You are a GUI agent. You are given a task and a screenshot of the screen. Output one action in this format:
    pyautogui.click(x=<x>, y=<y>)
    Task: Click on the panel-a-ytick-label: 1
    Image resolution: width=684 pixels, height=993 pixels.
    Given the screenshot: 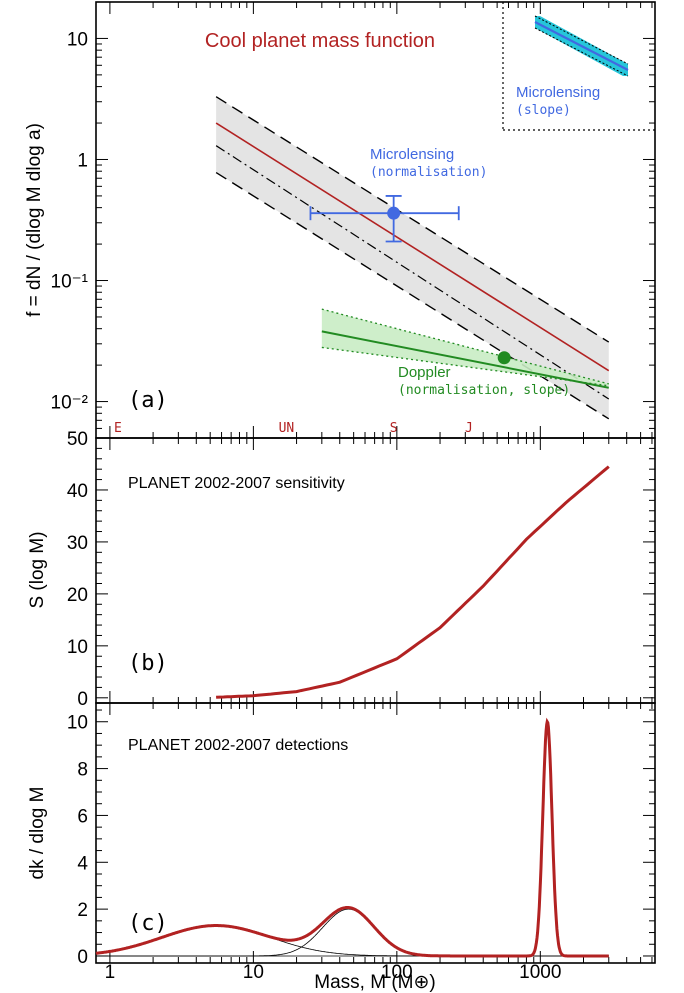 What is the action you would take?
    pyautogui.click(x=82, y=160)
    